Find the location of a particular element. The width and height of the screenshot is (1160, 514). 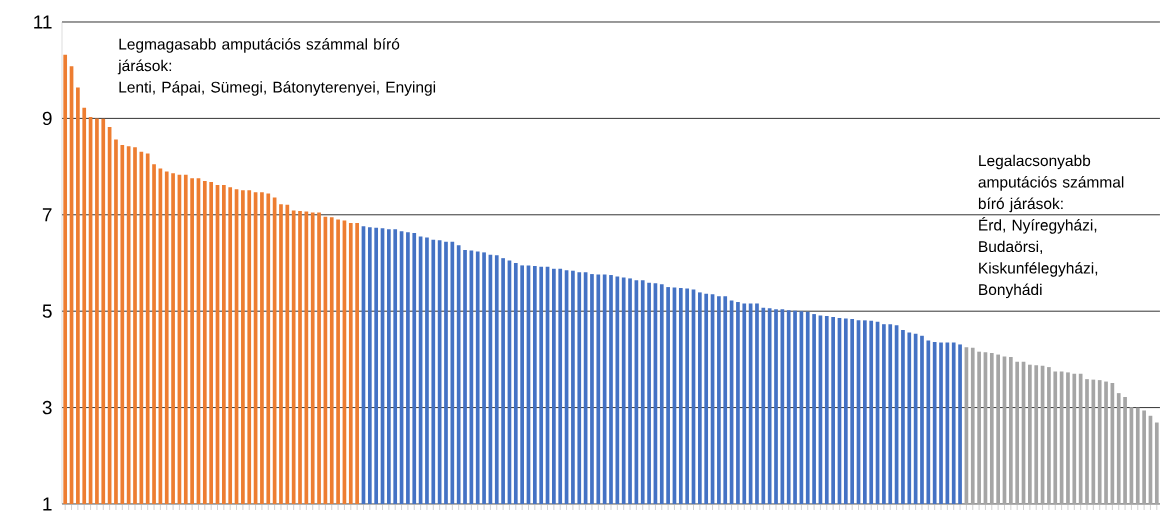

annotation: Lenti, Pápai, Sümegi, Bátonyterenyei, Enyingi is located at coordinates (277, 88).